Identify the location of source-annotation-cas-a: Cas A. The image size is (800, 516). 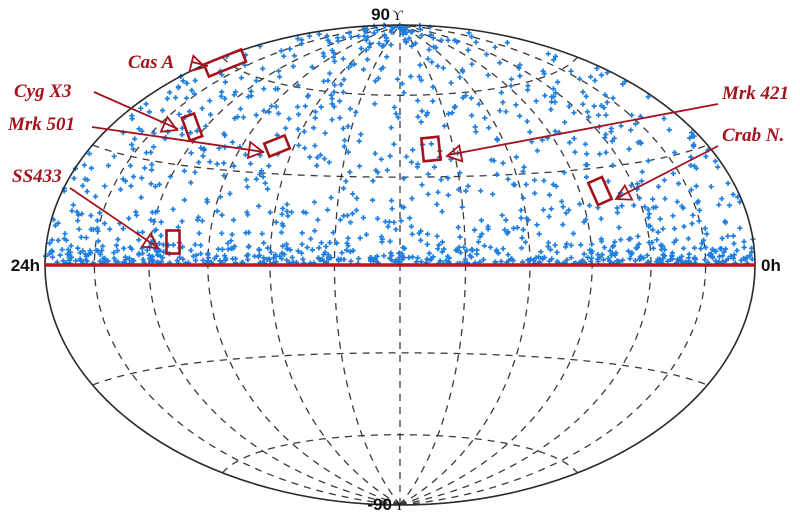
(188, 63).